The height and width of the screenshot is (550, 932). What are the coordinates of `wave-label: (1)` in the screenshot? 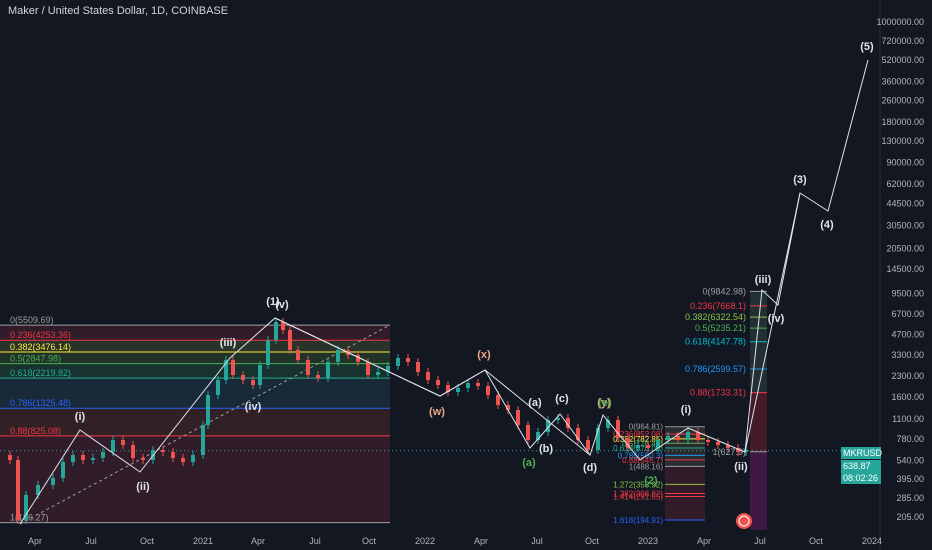 It's located at (273, 302).